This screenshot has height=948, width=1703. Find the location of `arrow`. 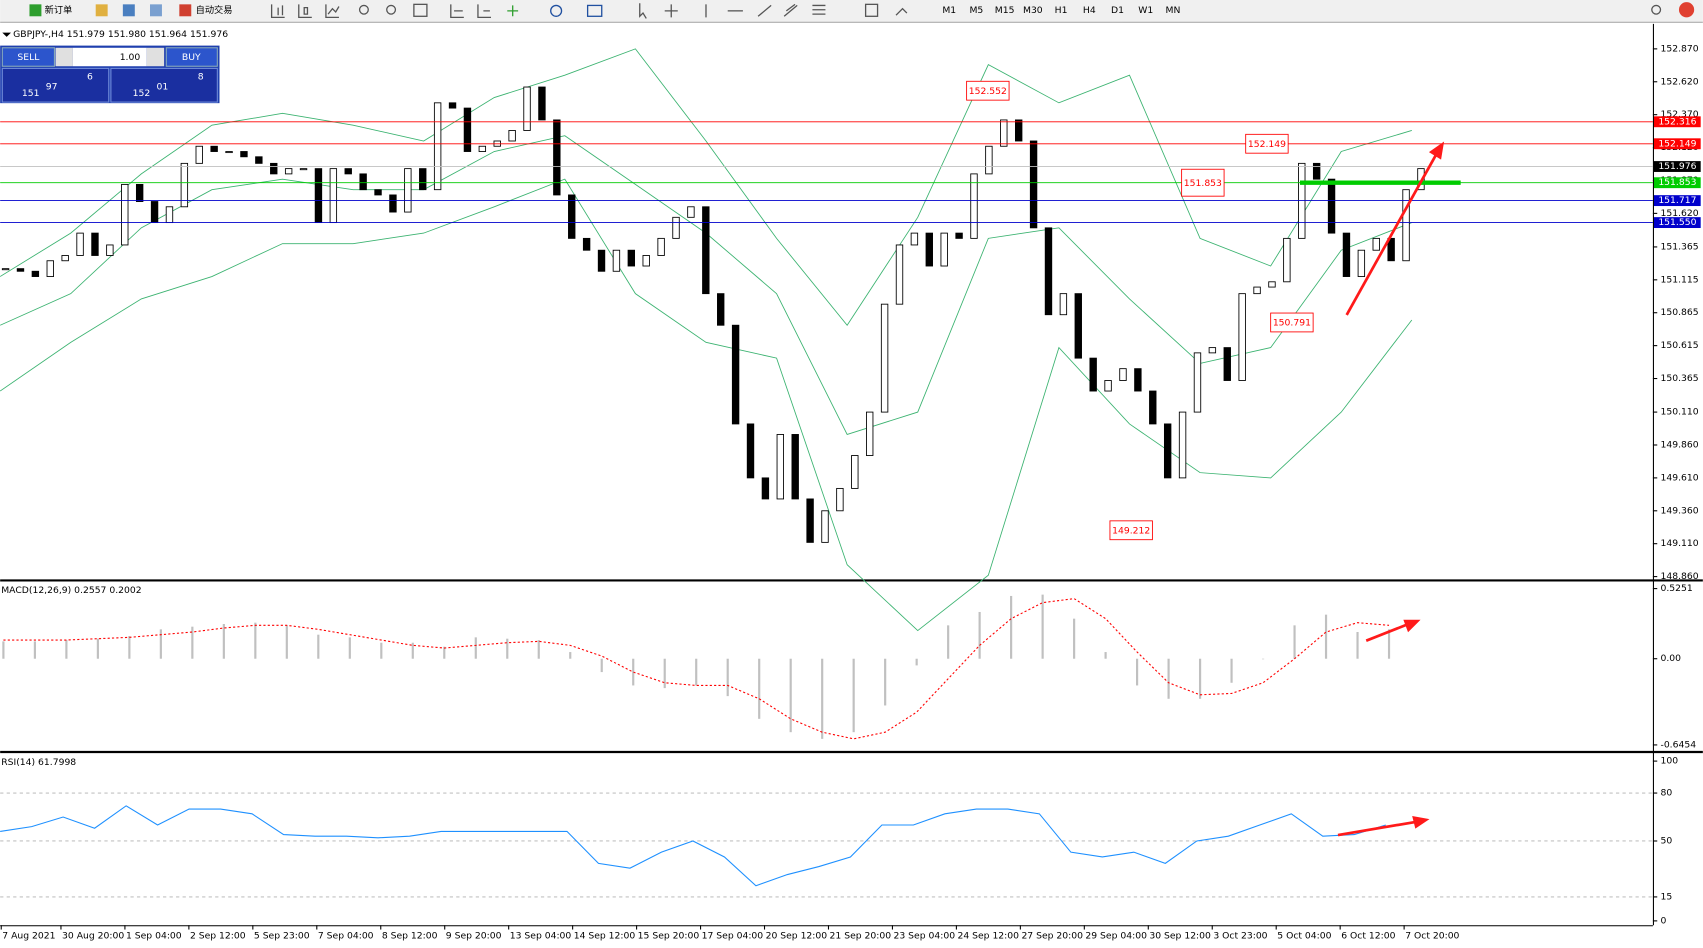

arrow is located at coordinates (1386, 632).